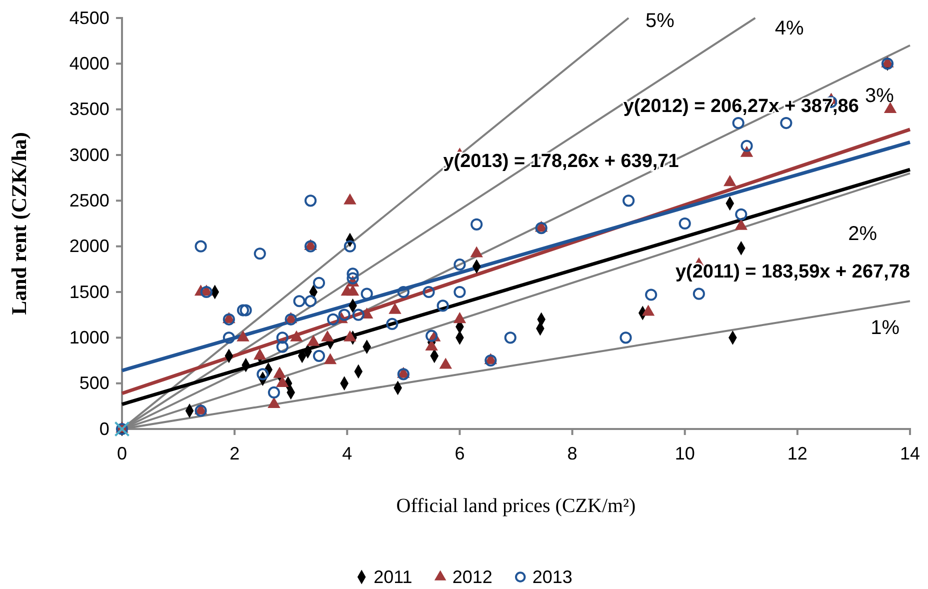 Image resolution: width=928 pixels, height=589 pixels. I want to click on x-tick-label: 14, so click(910, 454).